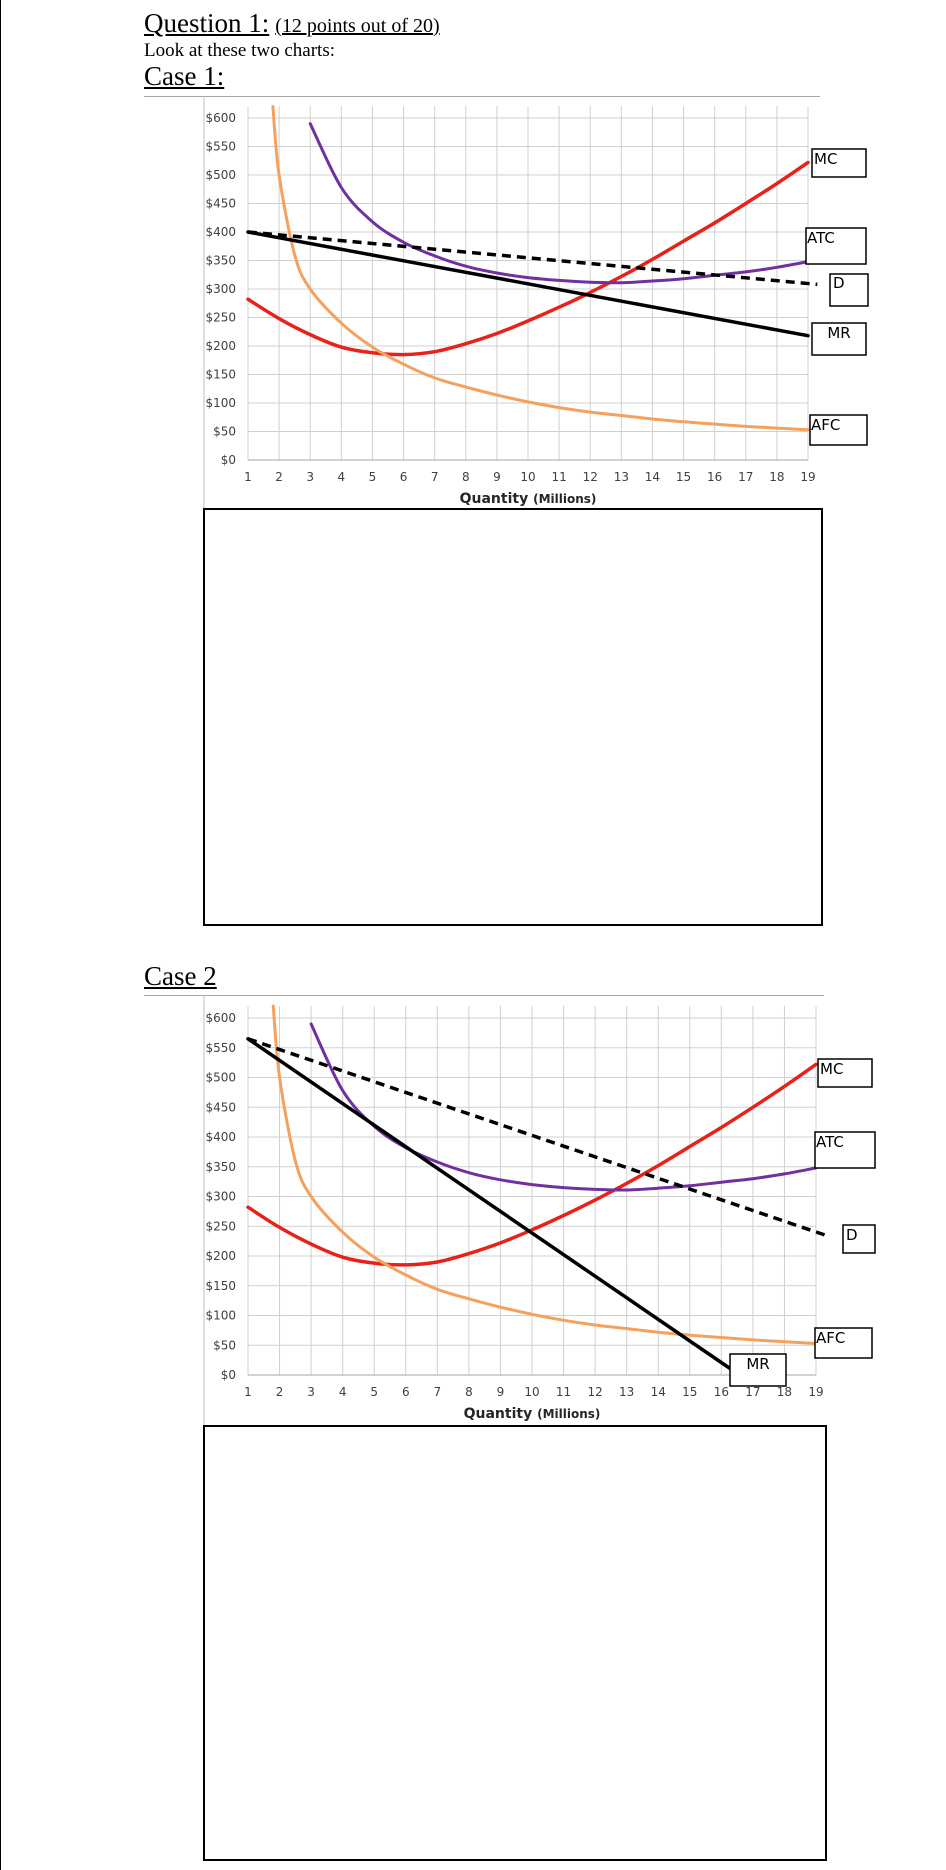 This screenshot has width=946, height=1870. Describe the element at coordinates (482, 96) in the screenshot. I see `case1-rule` at that location.